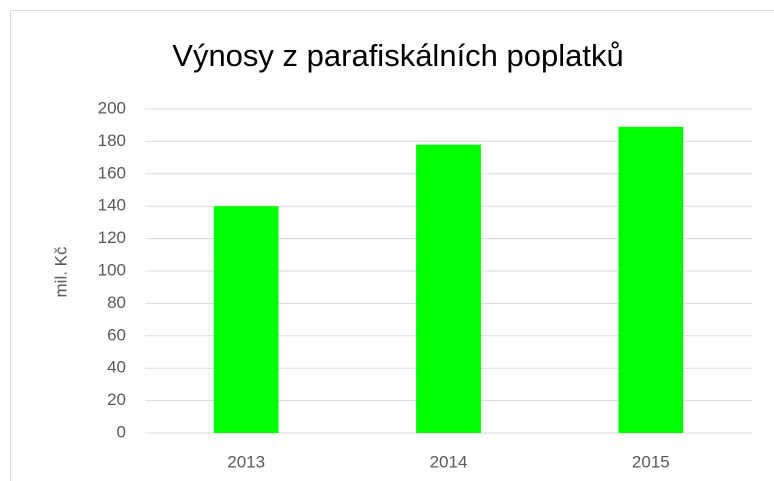 This screenshot has height=481, width=774. What do you see at coordinates (116, 367) in the screenshot?
I see `y-tick-label: 40` at bounding box center [116, 367].